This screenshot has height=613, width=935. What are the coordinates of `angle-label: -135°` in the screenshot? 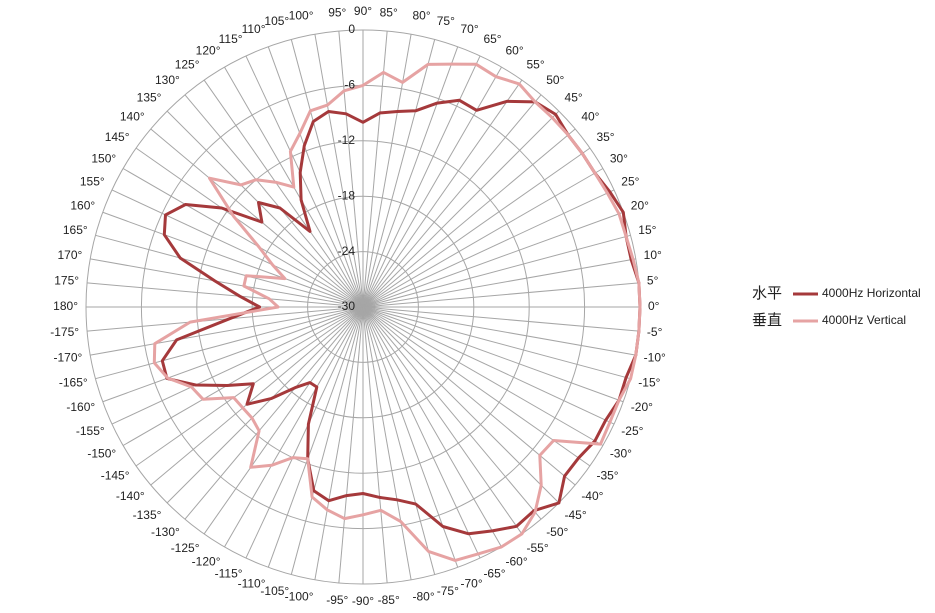 It's located at (147, 515).